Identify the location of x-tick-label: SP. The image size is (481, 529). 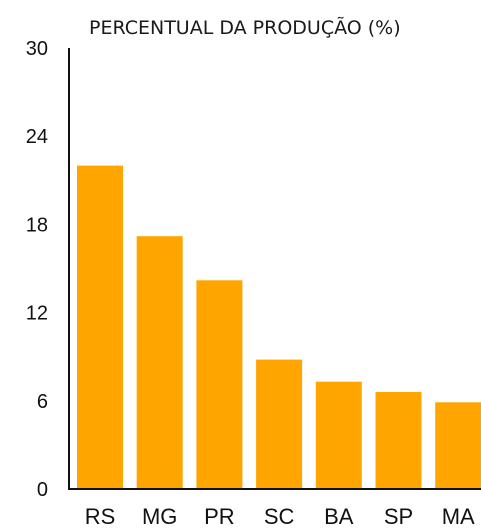
(398, 516).